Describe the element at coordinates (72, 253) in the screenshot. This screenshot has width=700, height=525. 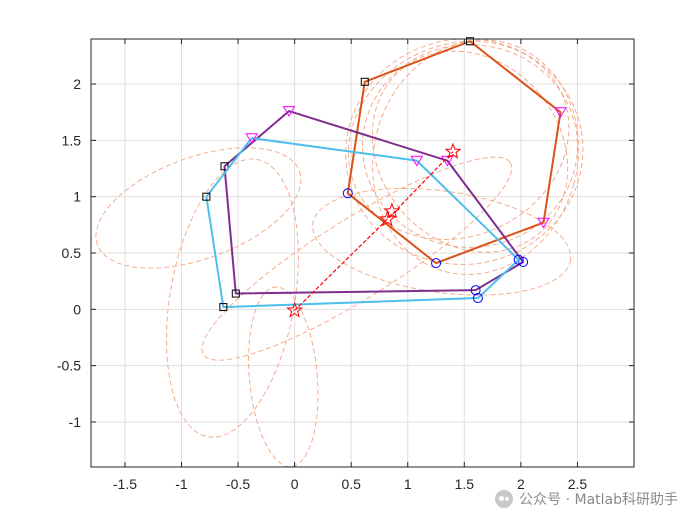
I see `y-tick-label: 0.5` at that location.